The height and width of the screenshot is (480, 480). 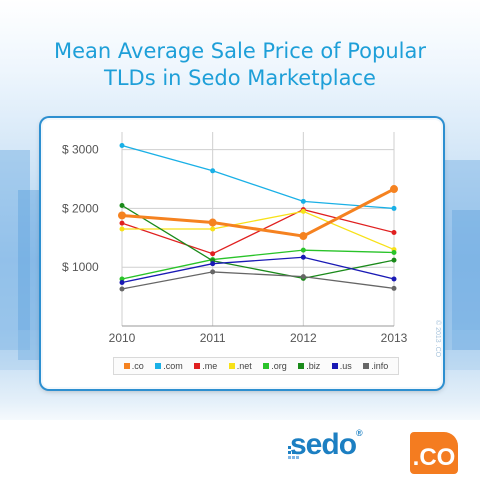 I want to click on sedo-registered-mark: ®, so click(x=359, y=433).